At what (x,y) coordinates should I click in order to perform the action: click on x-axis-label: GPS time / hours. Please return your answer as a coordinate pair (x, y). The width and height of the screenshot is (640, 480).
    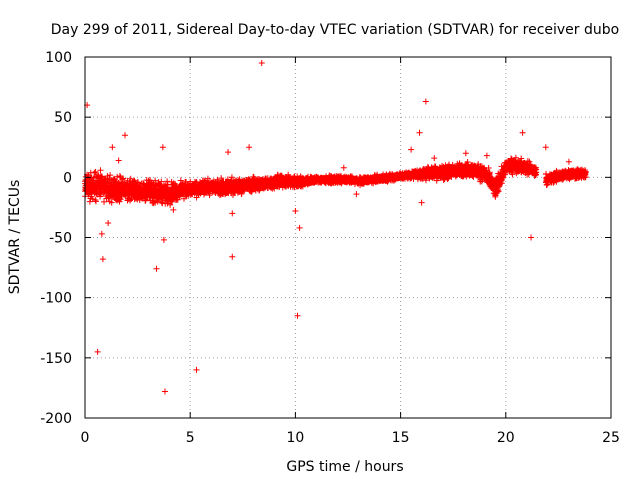
    Looking at the image, I should click on (344, 467).